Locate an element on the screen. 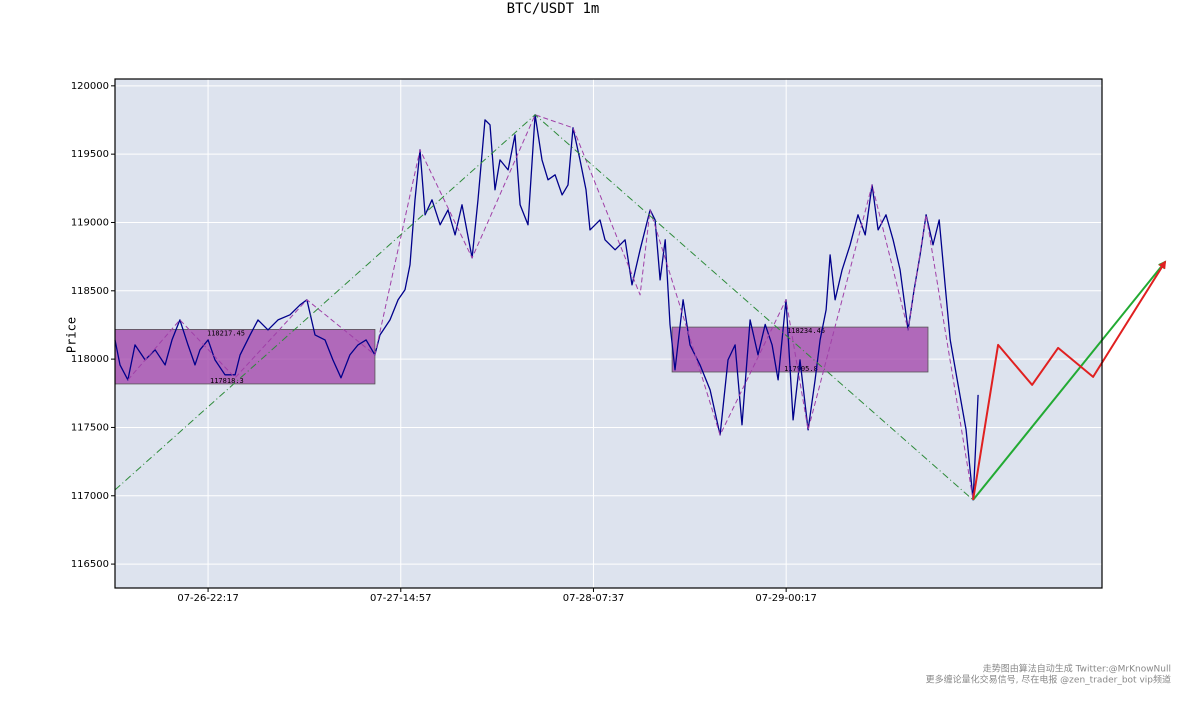 The width and height of the screenshot is (1199, 707). x-tick-label: 07-27-14:57 is located at coordinates (400, 598).